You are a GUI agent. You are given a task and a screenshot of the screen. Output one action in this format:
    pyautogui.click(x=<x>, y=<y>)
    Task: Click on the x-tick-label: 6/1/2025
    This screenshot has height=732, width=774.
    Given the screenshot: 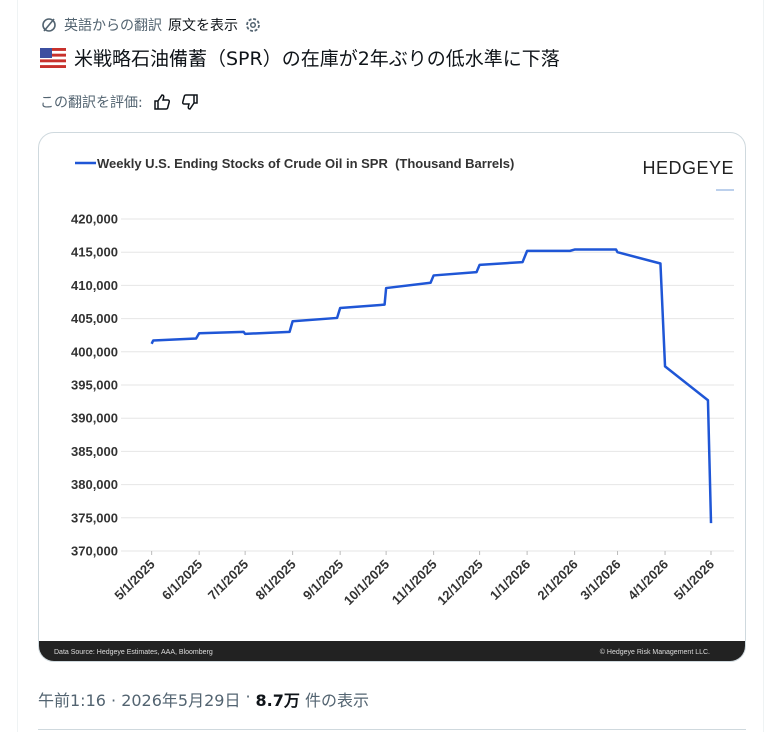 What is the action you would take?
    pyautogui.click(x=182, y=580)
    